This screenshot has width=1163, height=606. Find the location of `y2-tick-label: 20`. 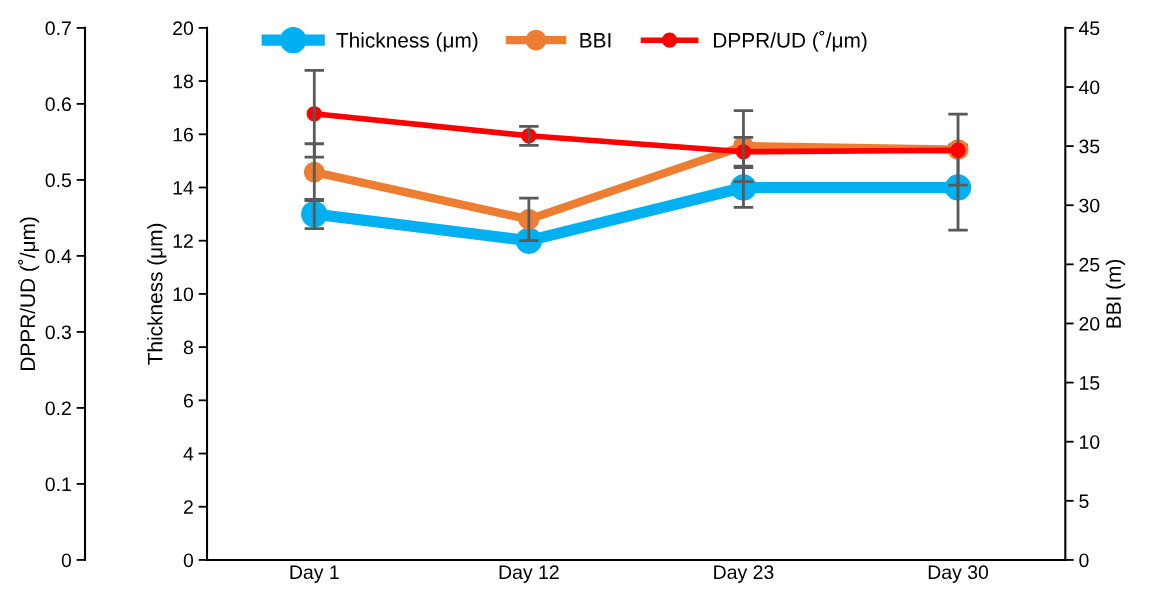

y2-tick-label: 20 is located at coordinates (1089, 323).